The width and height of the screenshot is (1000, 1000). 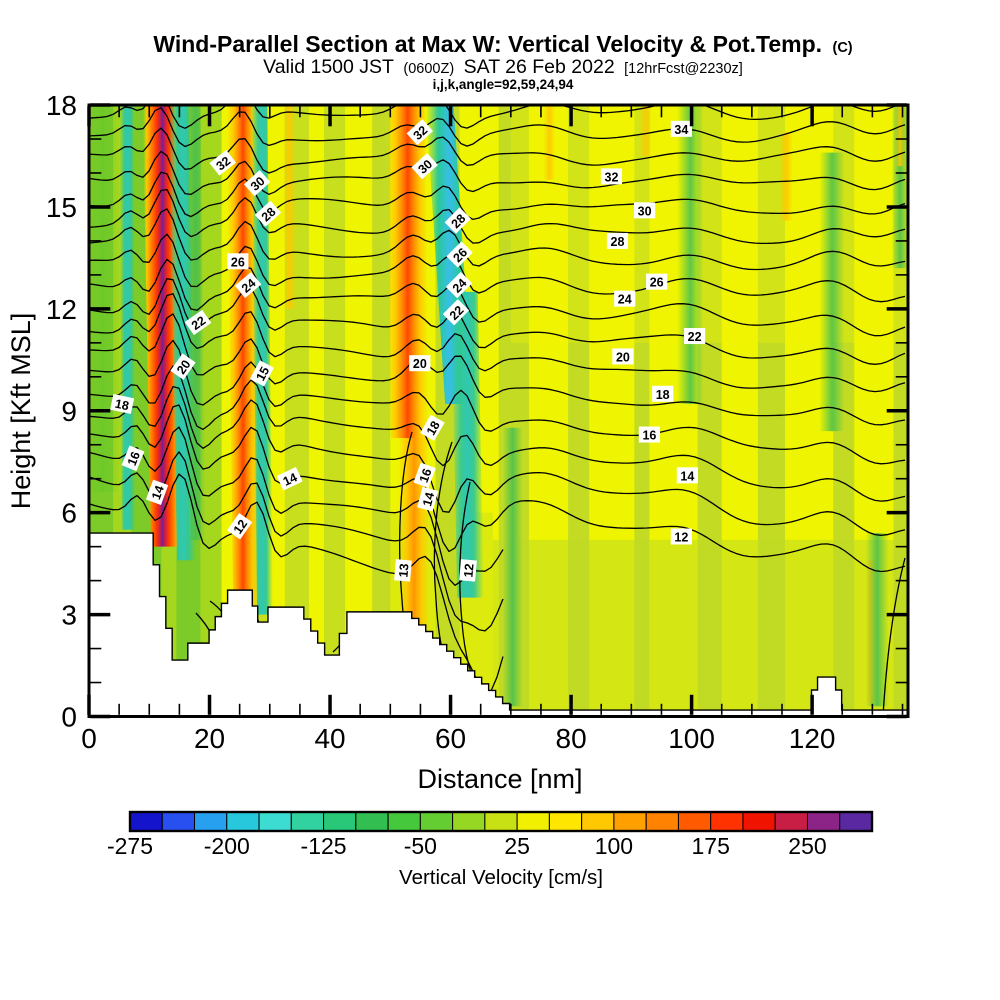 What do you see at coordinates (512, 567) in the screenshot?
I see `vv-band-green` at bounding box center [512, 567].